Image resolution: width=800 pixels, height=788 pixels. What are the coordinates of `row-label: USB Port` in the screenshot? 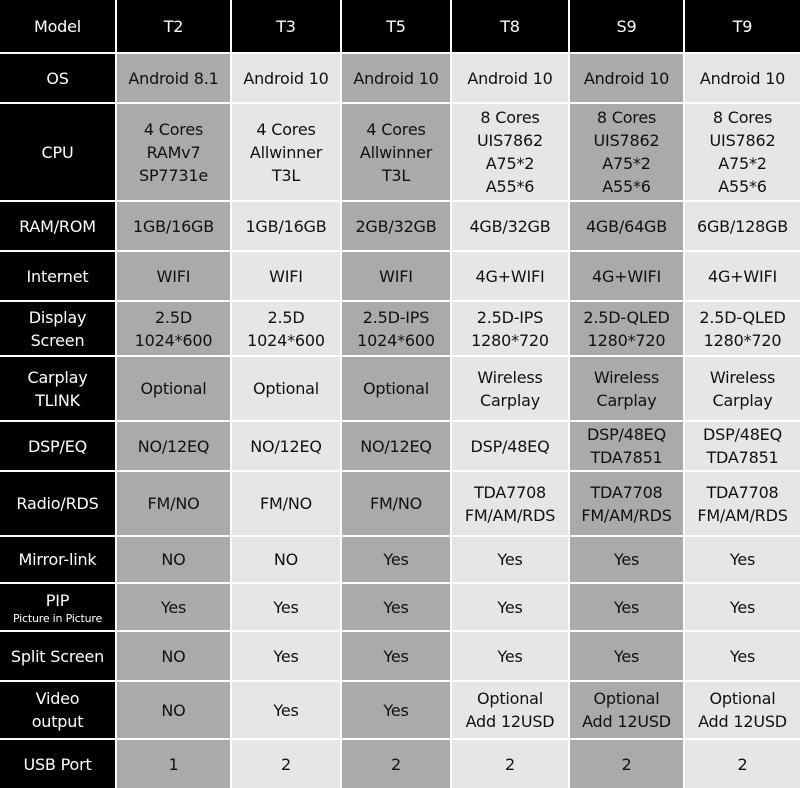 It's located at (57, 764).